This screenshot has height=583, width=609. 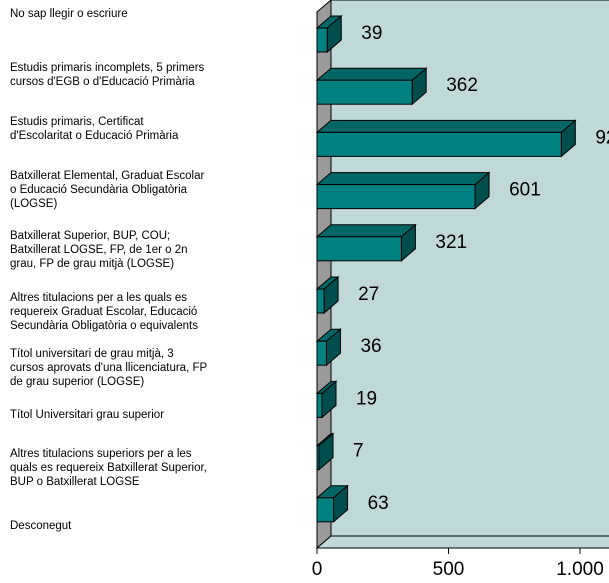 What do you see at coordinates (378, 503) in the screenshot?
I see `value-label: 63` at bounding box center [378, 503].